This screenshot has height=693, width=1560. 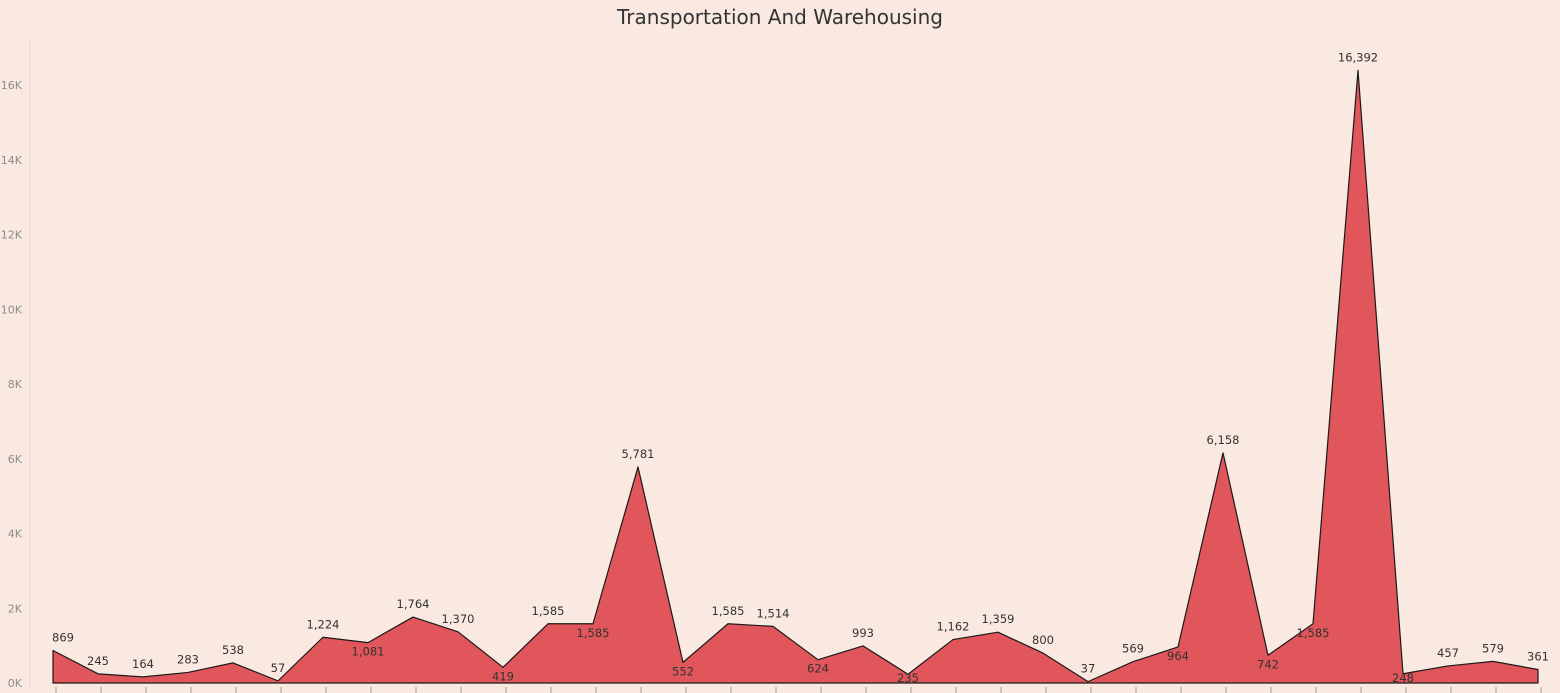 I want to click on data-label: 457, so click(x=1448, y=653).